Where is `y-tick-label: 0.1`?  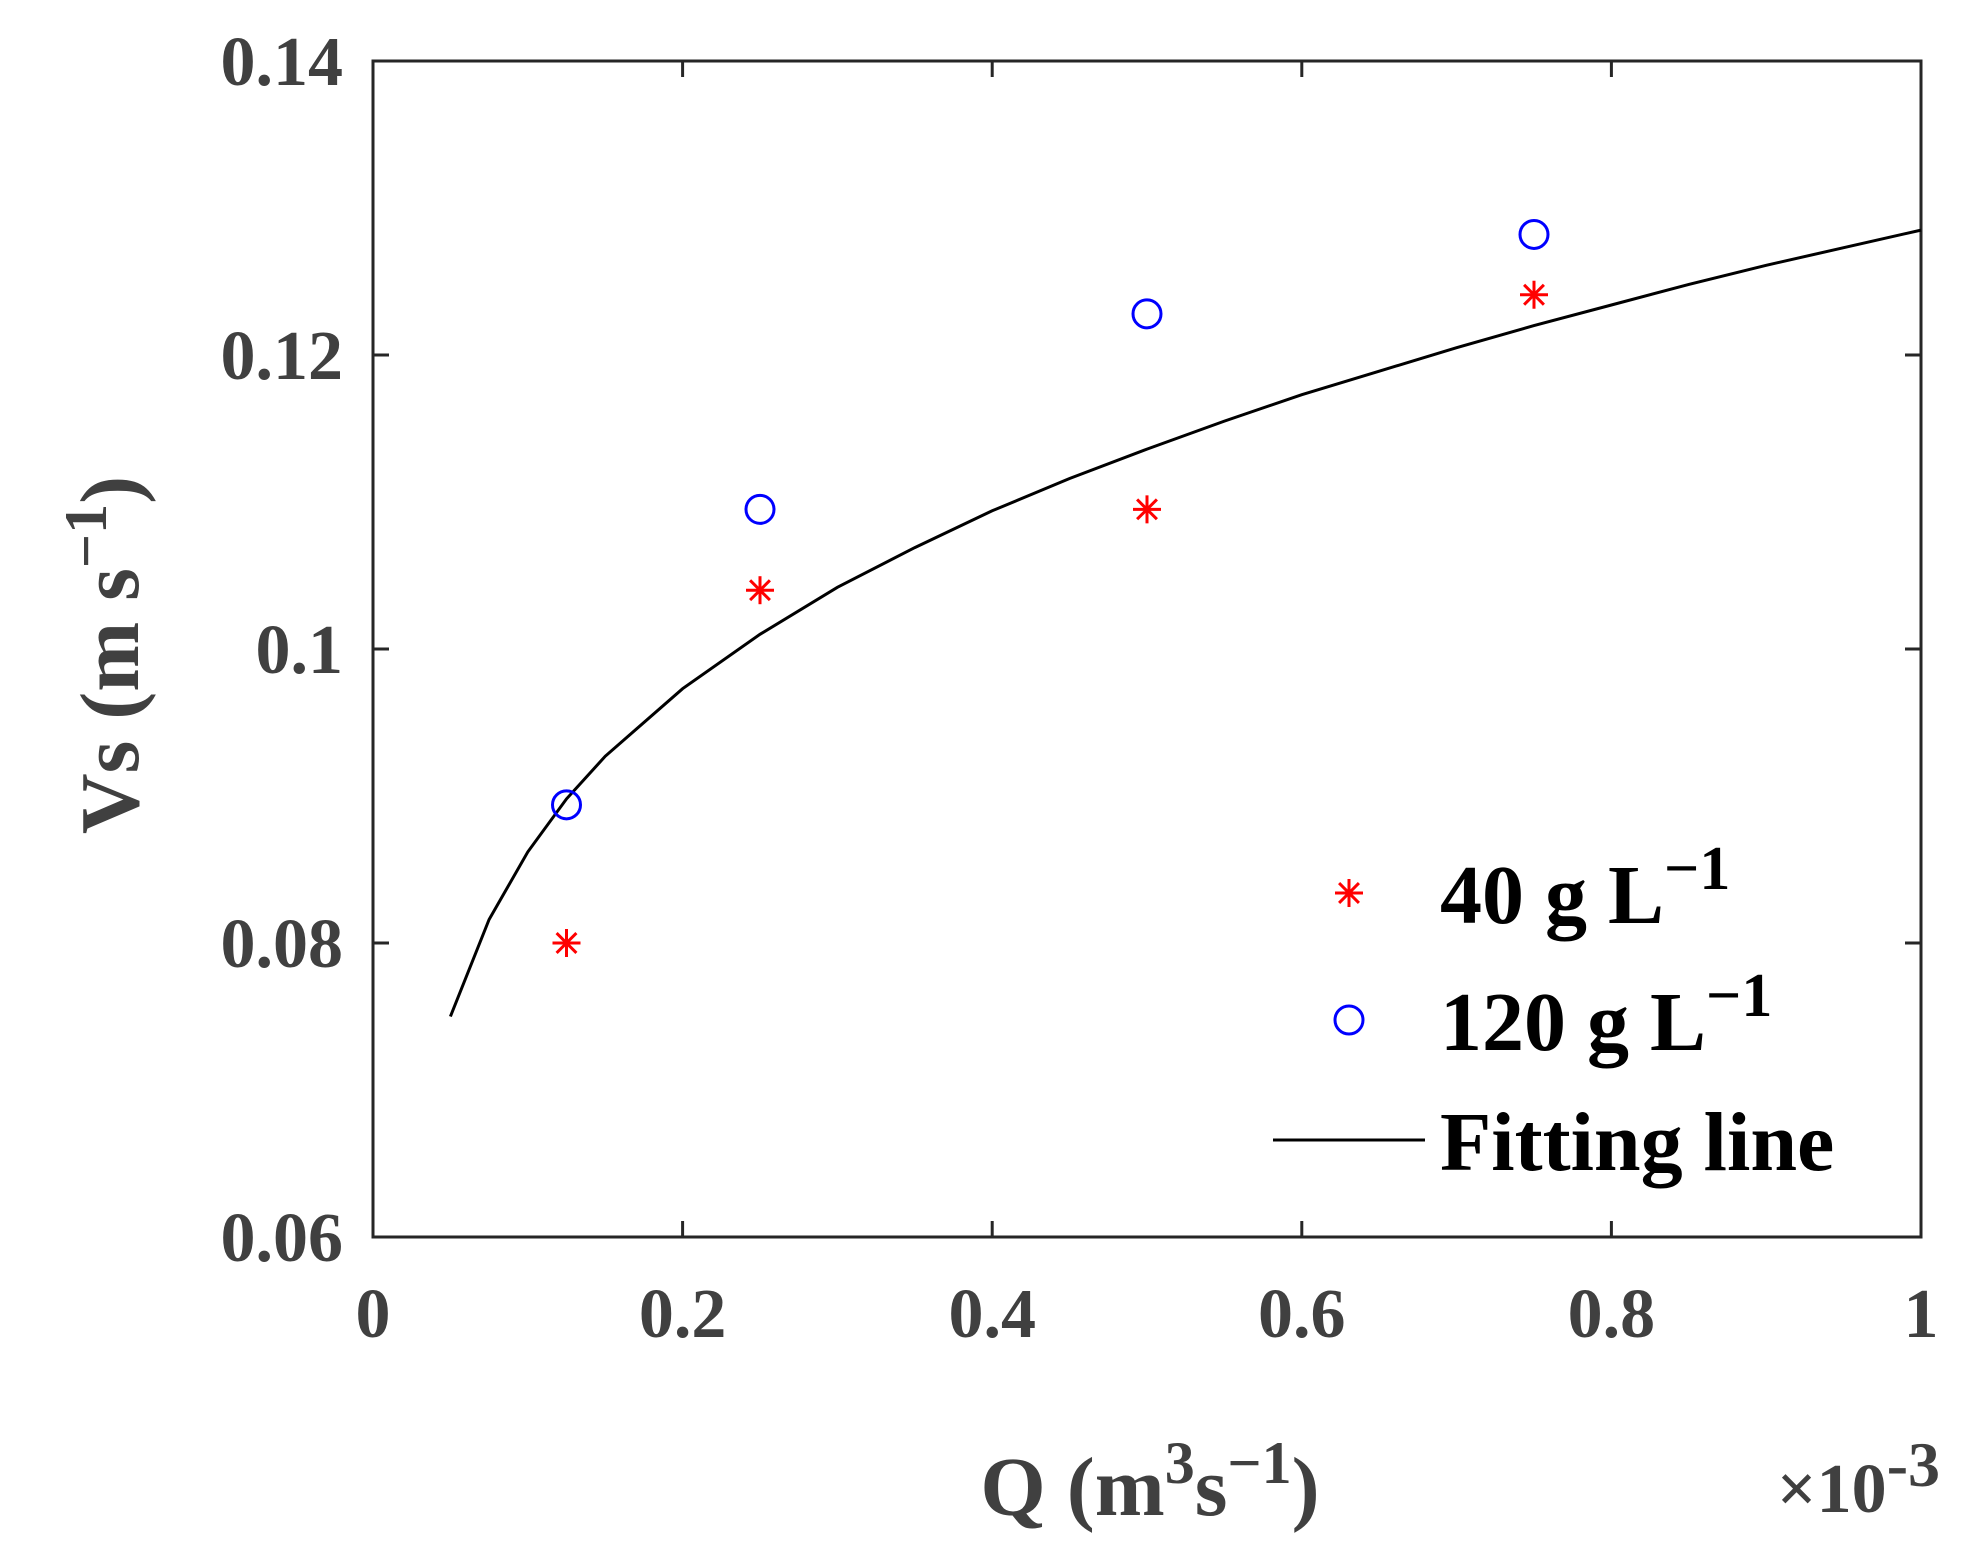 y-tick-label: 0.1 is located at coordinates (300, 650).